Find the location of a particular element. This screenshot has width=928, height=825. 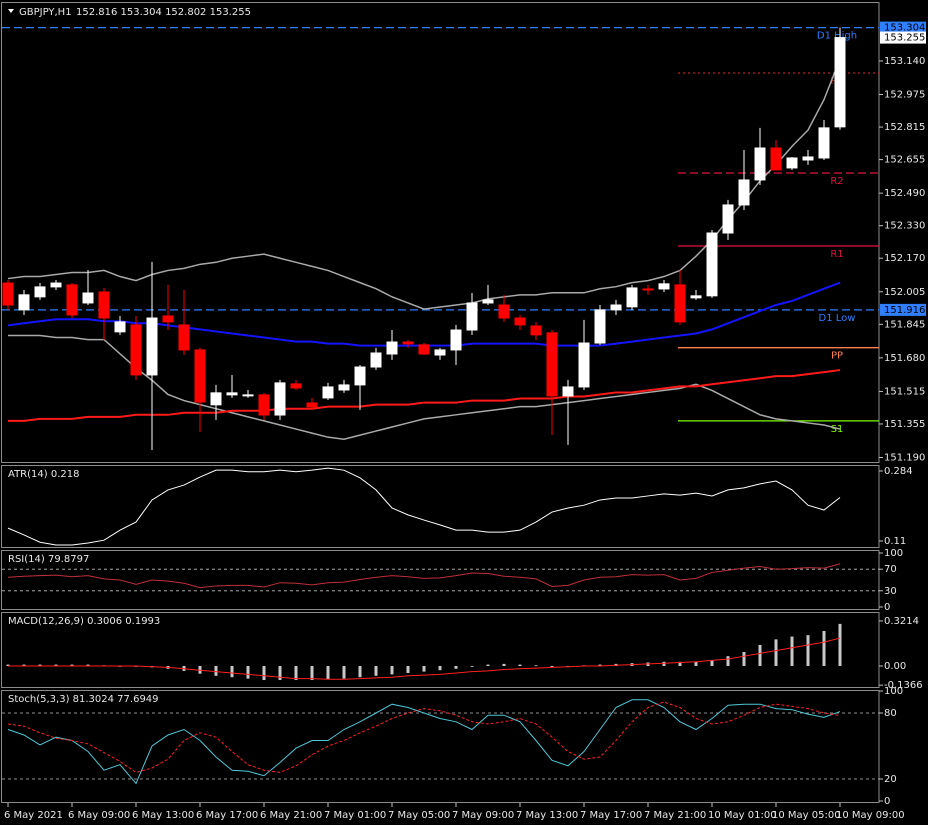

x-tick-label: 7 May 13:00 is located at coordinates (547, 815).